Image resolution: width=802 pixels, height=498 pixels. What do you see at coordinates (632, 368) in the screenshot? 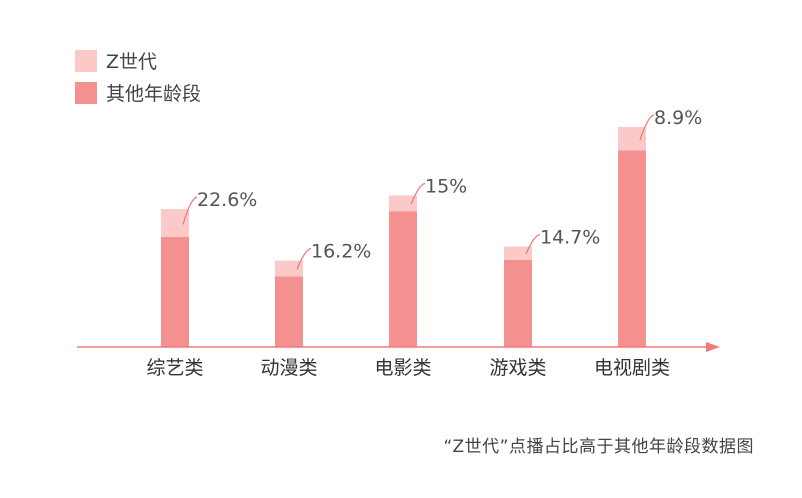
I see `x-tick-label-4: 电视剧类` at bounding box center [632, 368].